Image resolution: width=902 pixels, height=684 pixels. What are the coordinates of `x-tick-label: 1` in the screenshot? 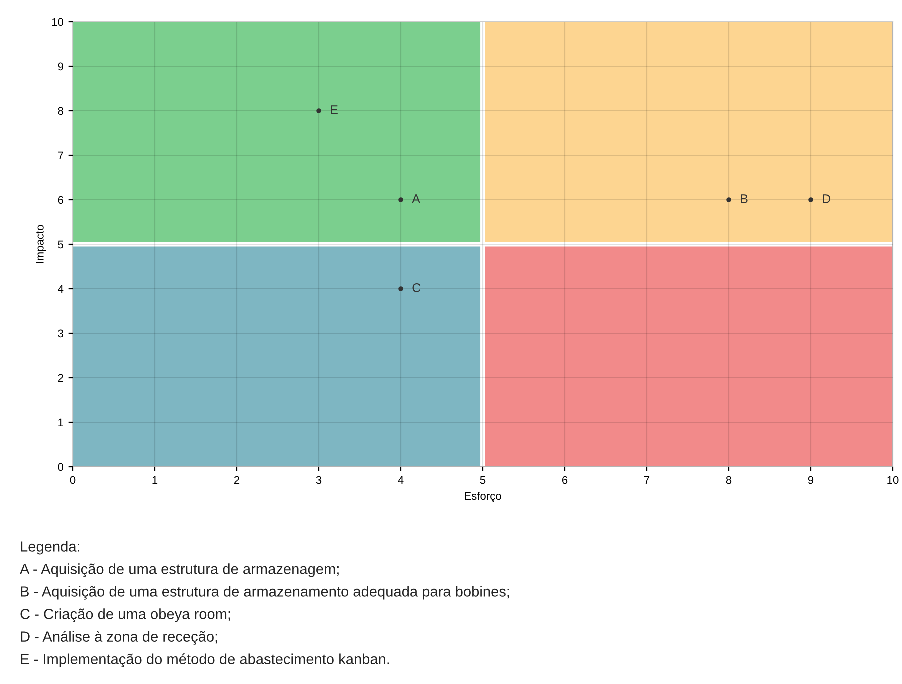 It's located at (155, 480).